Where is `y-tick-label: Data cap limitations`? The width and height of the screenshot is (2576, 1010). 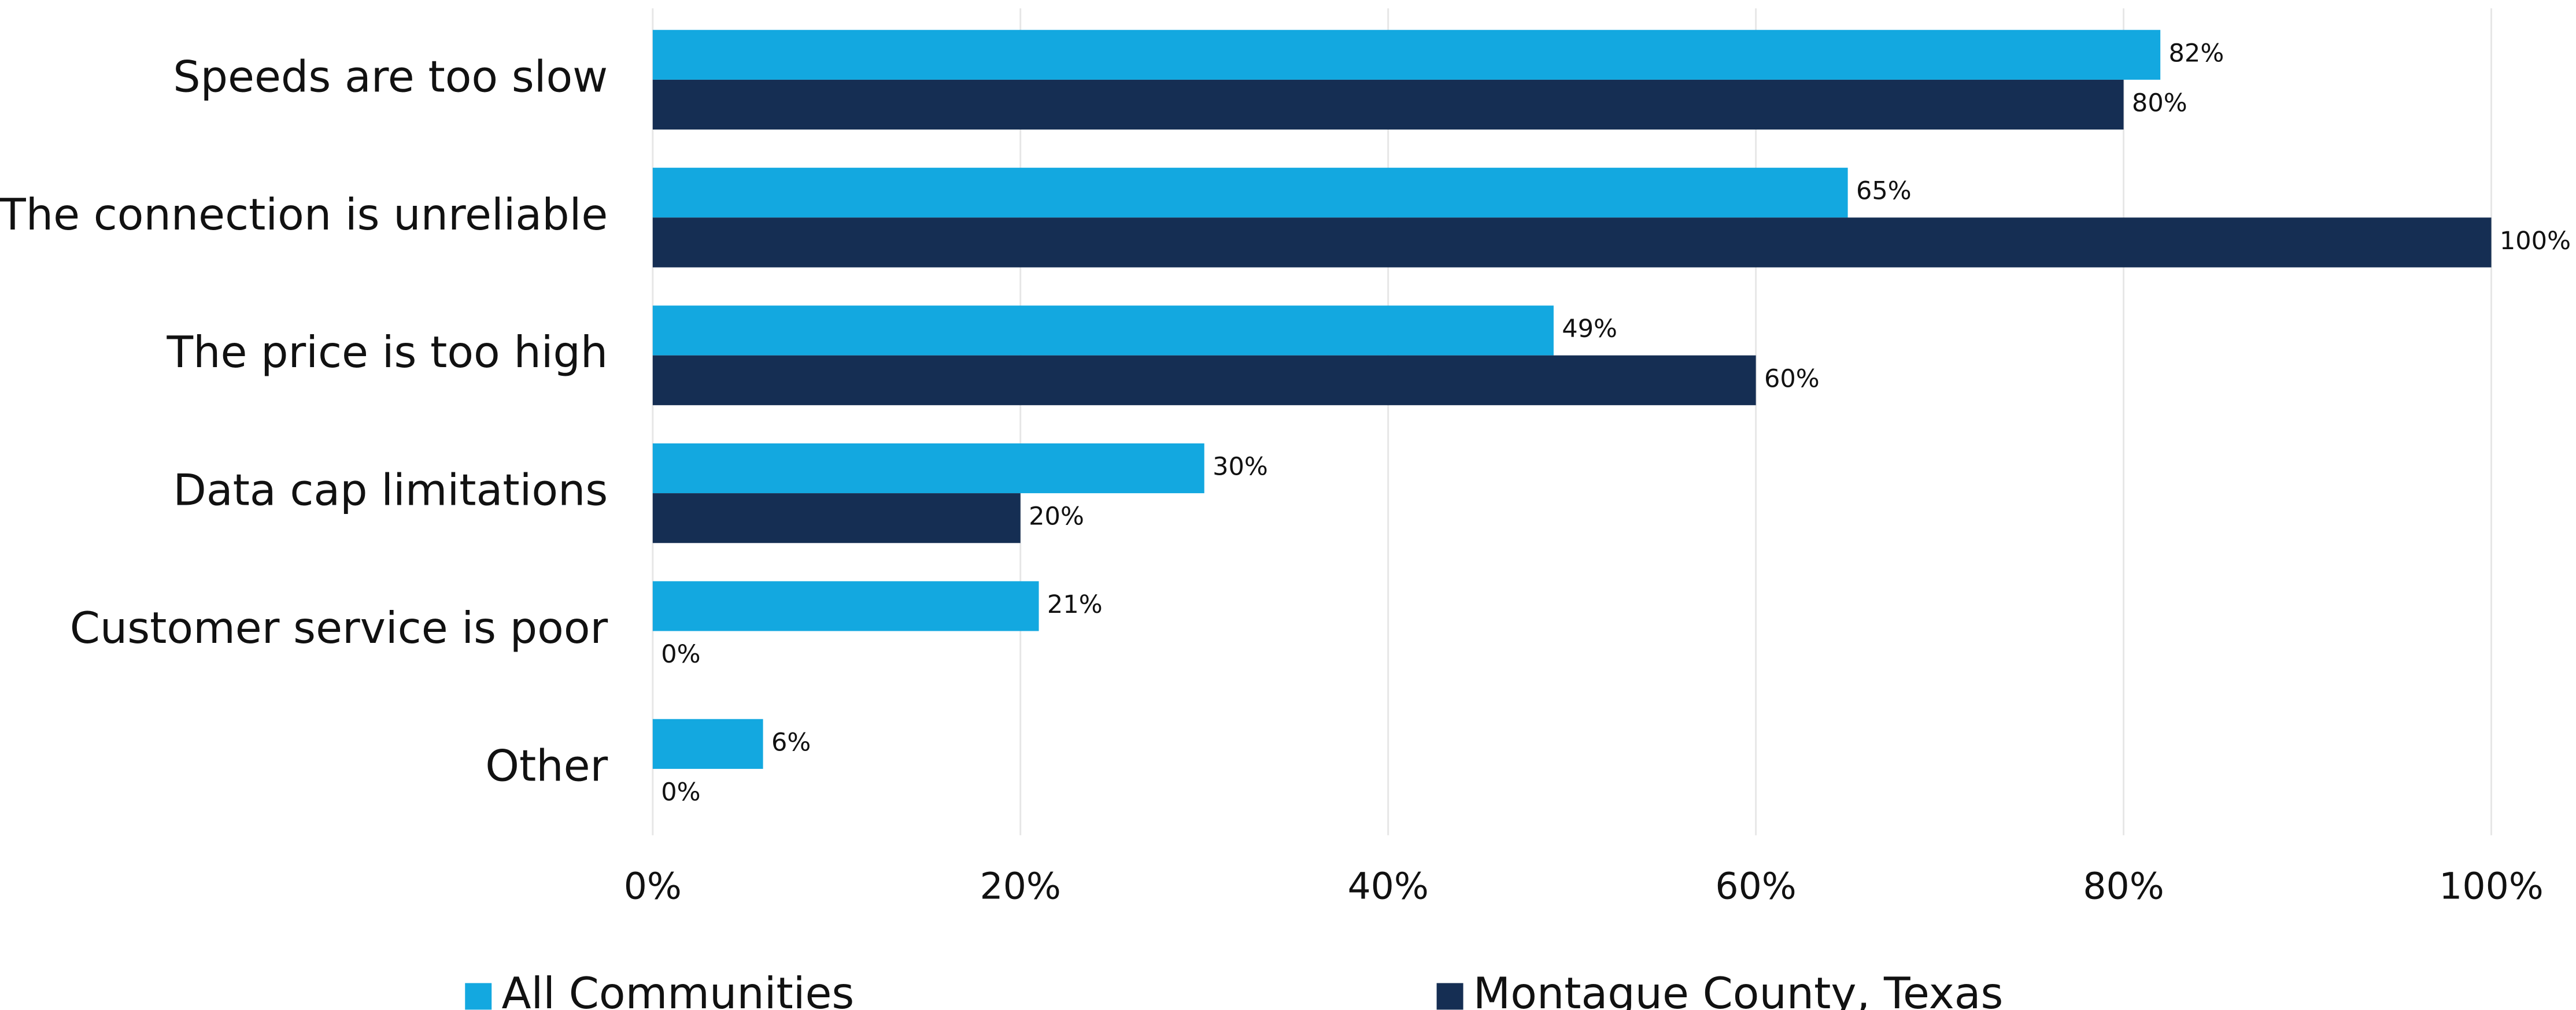 y-tick-label: Data cap limitations is located at coordinates (390, 490).